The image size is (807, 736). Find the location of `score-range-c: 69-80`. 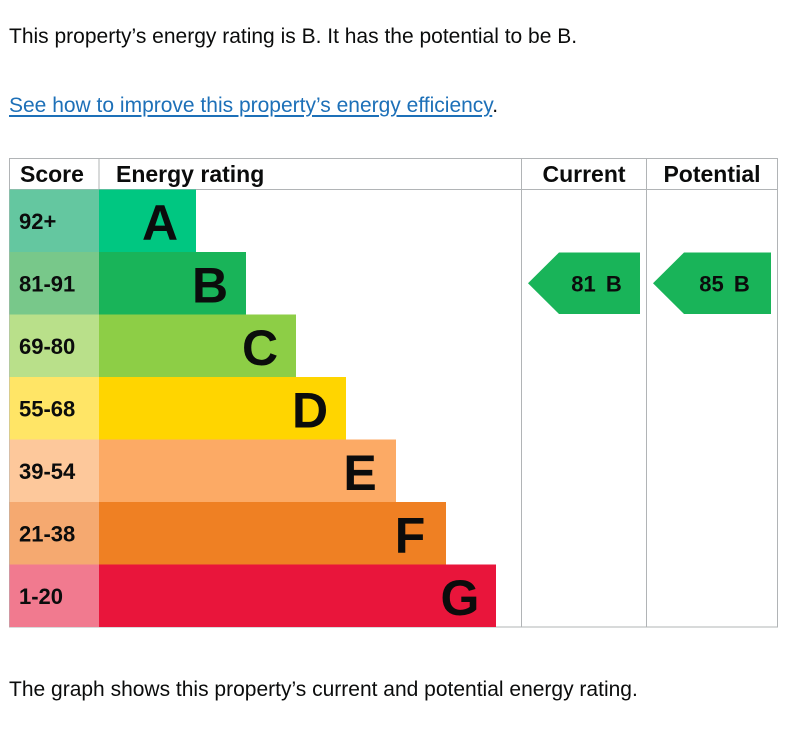

score-range-c: 69-80 is located at coordinates (47, 346).